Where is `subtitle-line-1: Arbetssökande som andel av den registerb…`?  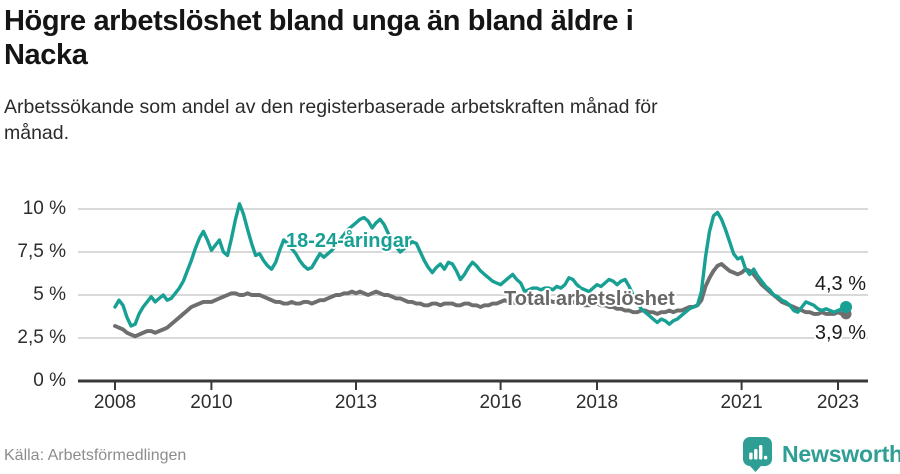 subtitle-line-1: Arbetssökande som andel av den registerb… is located at coordinates (331, 107).